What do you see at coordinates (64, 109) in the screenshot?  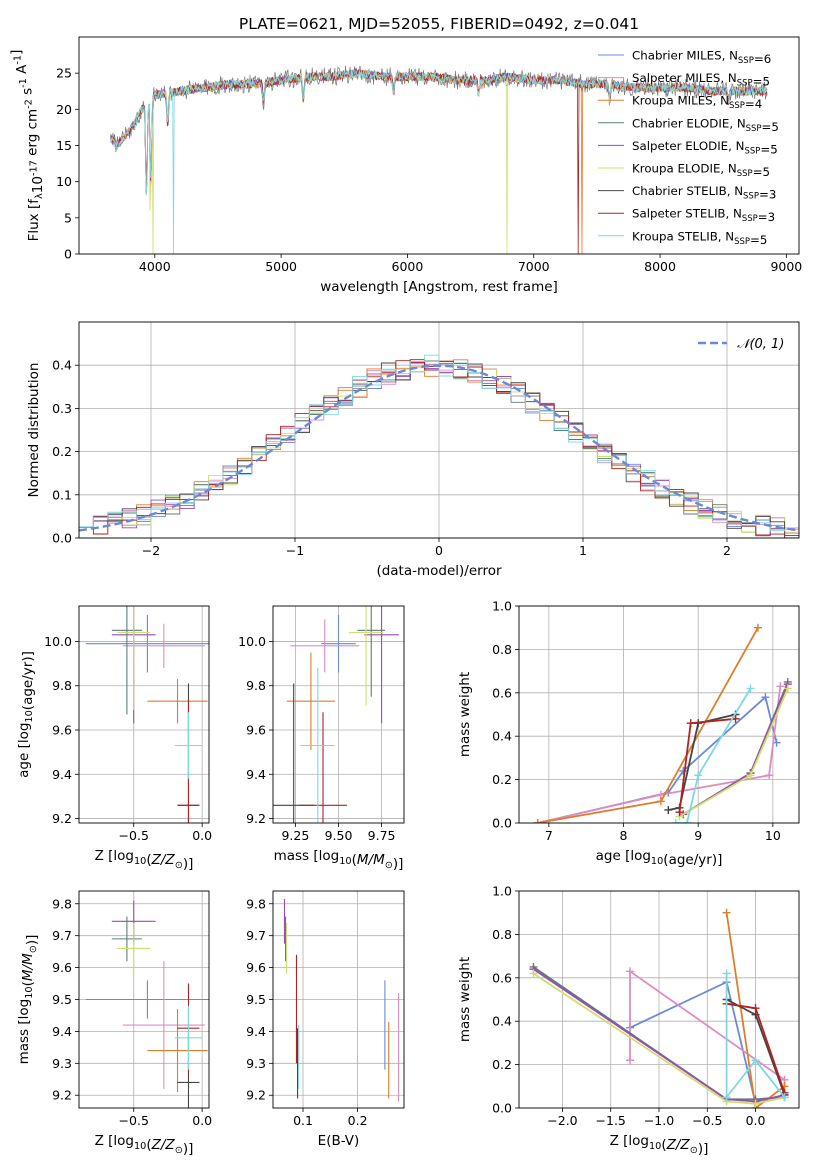 I see `y-tick-label: 20` at bounding box center [64, 109].